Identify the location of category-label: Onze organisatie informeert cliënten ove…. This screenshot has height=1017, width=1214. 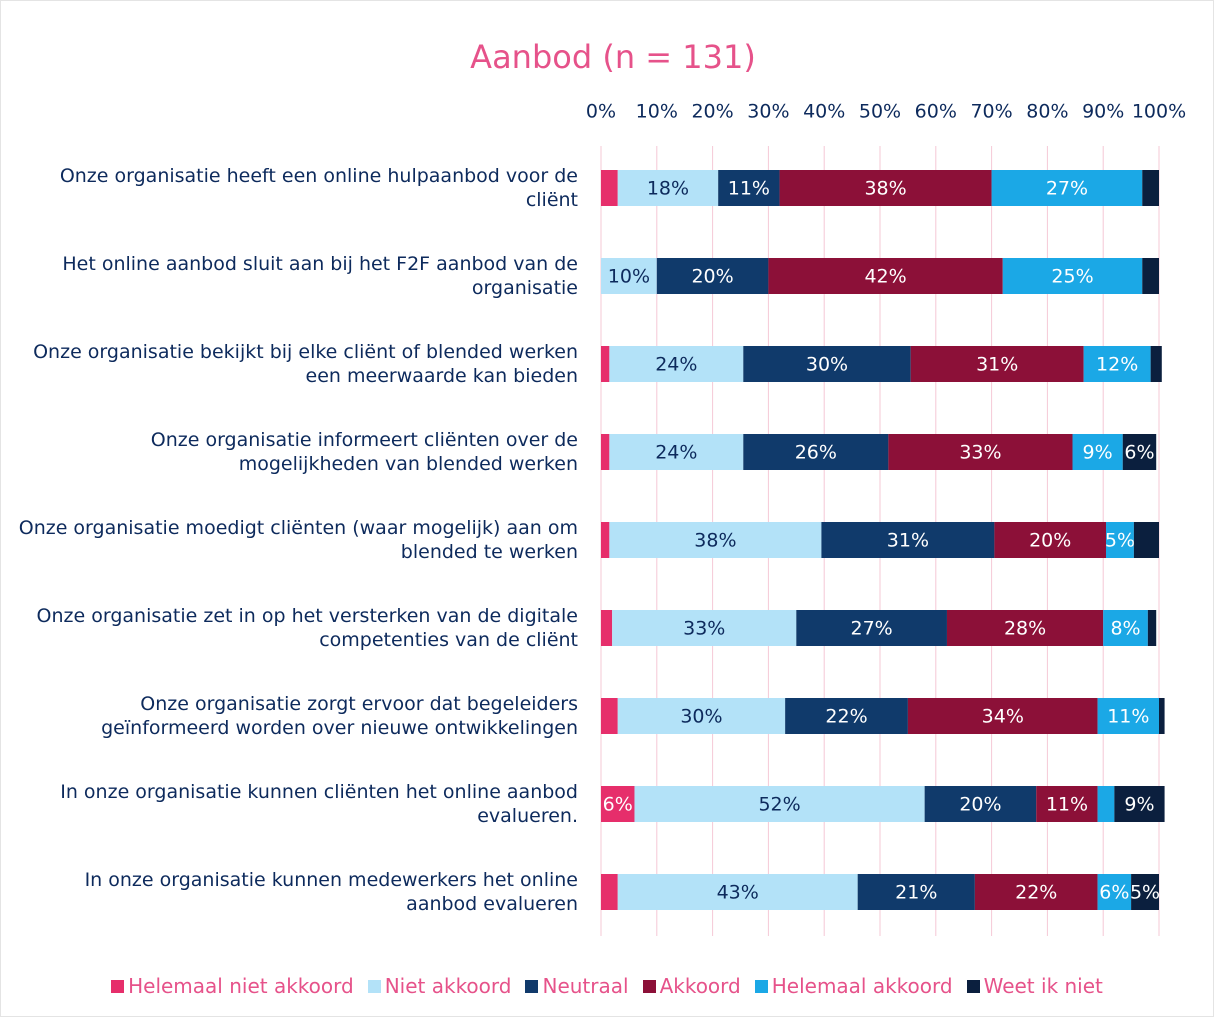
(364, 452).